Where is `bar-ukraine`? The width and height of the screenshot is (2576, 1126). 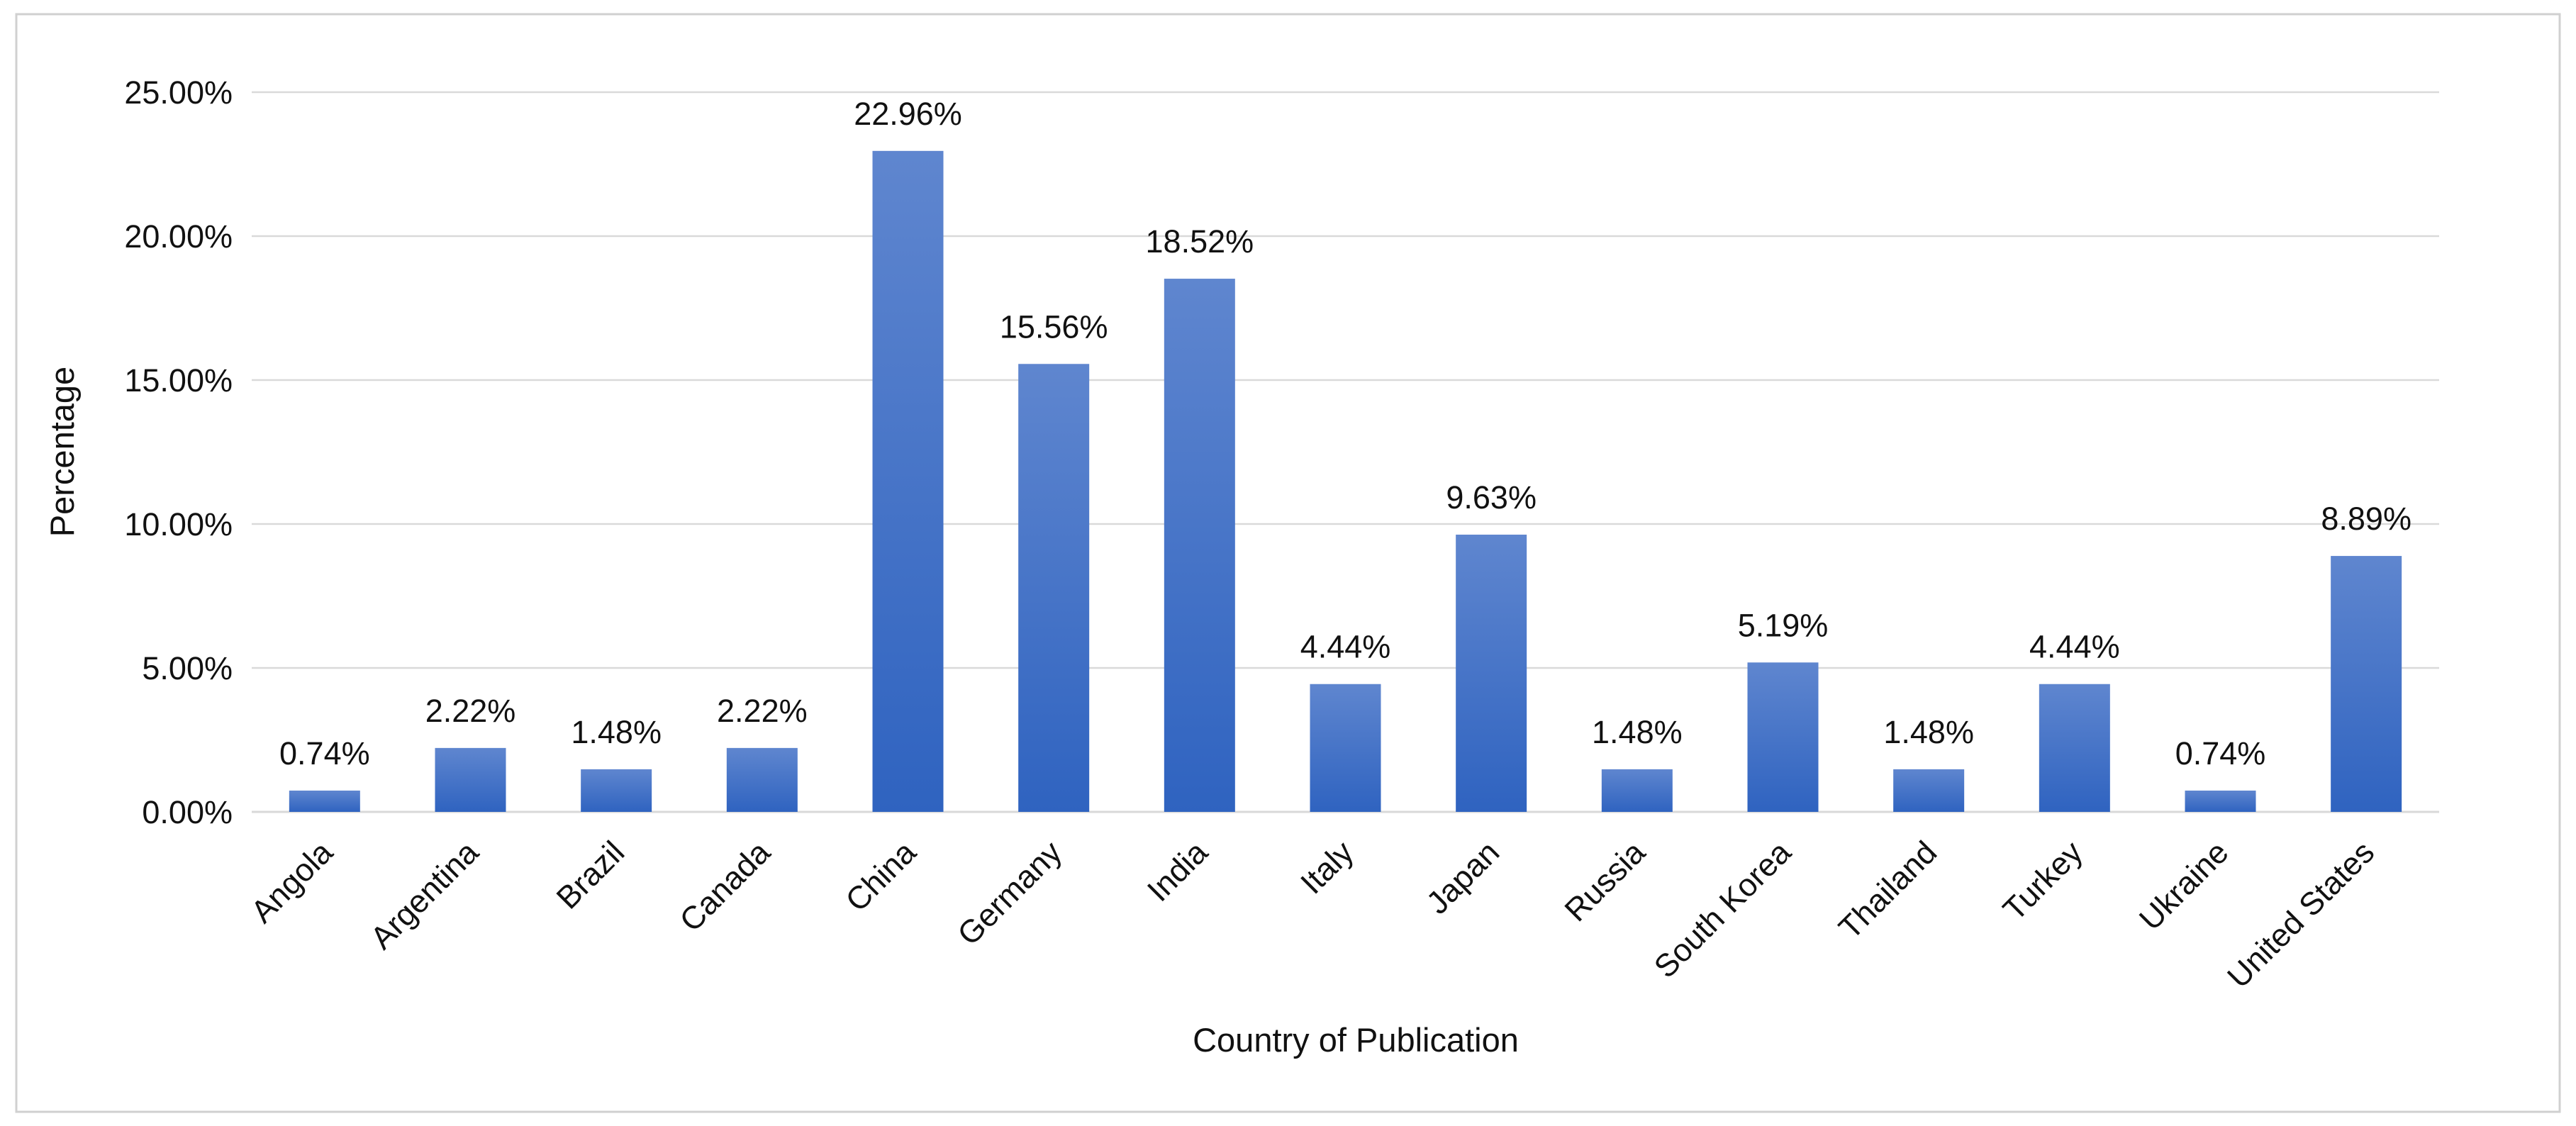
bar-ukraine is located at coordinates (2220, 801).